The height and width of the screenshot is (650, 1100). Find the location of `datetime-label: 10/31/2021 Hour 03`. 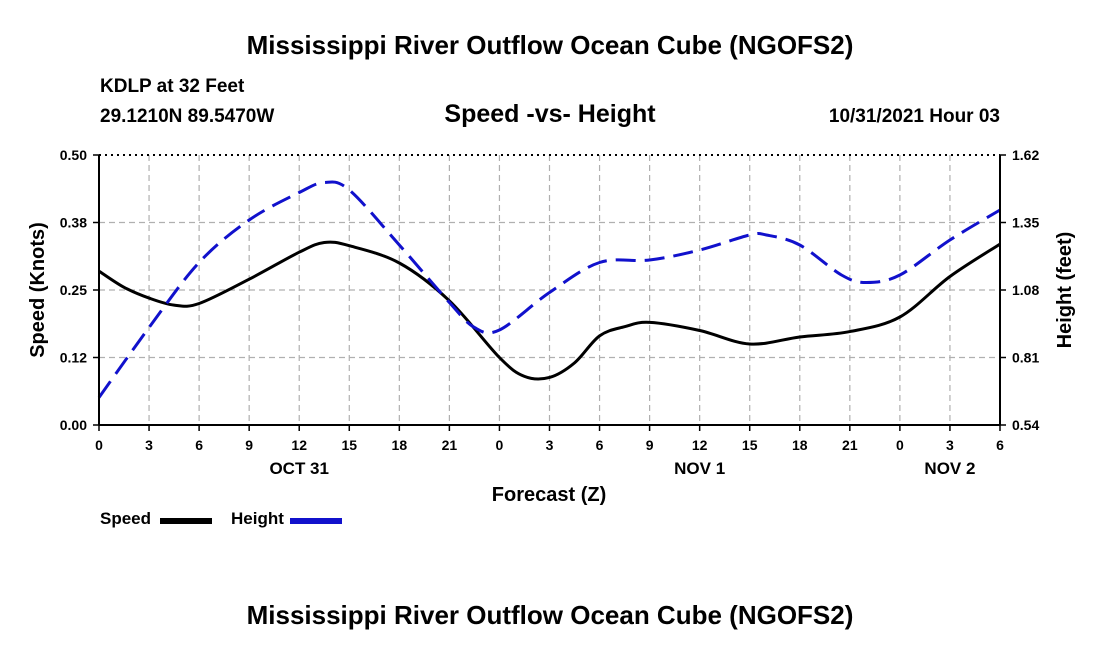

datetime-label: 10/31/2021 Hour 03 is located at coordinates (914, 116).